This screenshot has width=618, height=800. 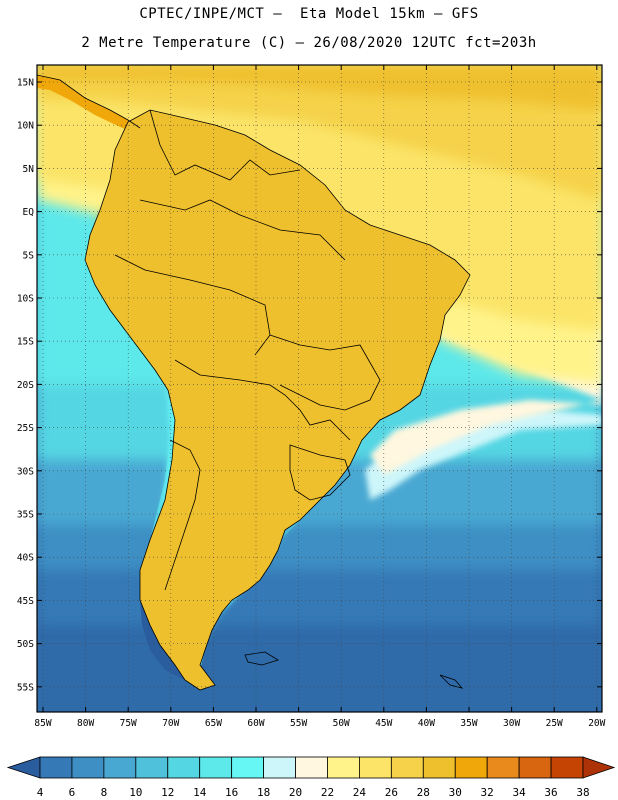 I want to click on colorbar-level-label: 14, so click(x=200, y=792).